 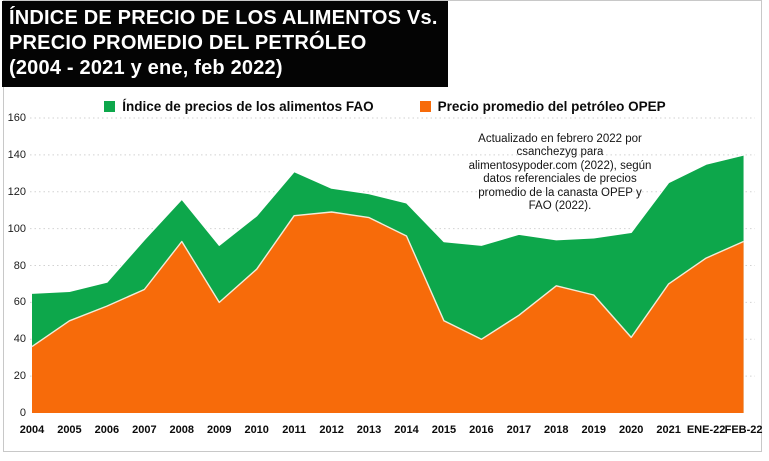 I want to click on x-axis-label-2009: 2009, so click(x=219, y=430).